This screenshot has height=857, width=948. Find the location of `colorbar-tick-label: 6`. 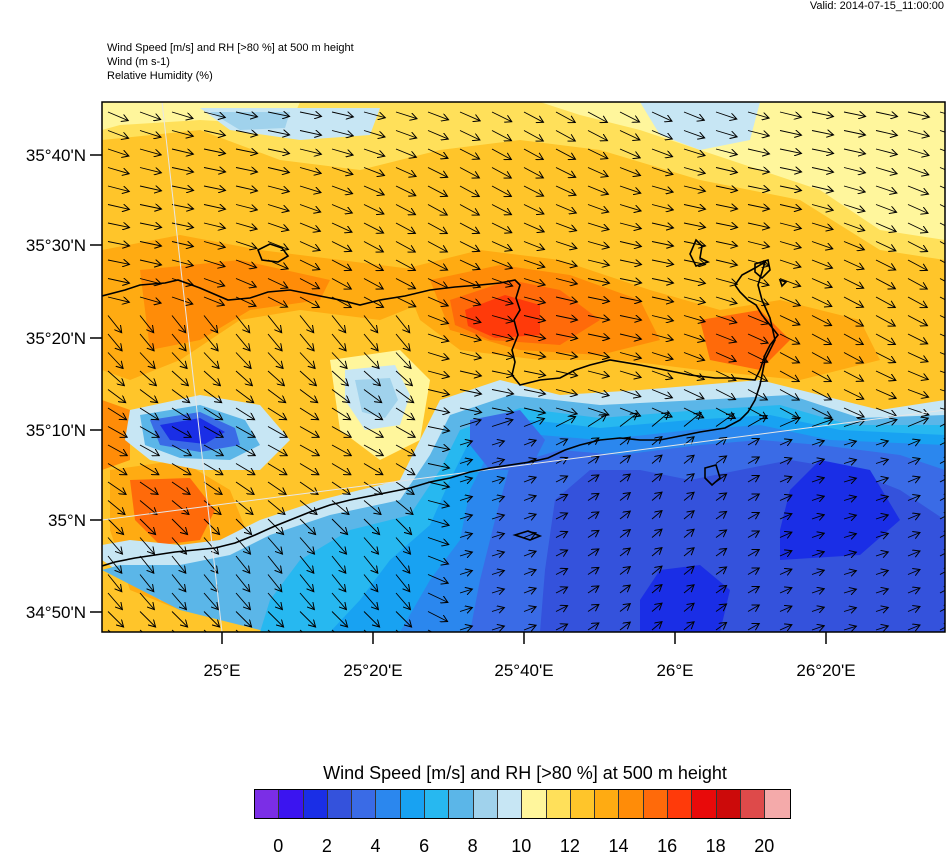

colorbar-tick-label: 6 is located at coordinates (424, 846).